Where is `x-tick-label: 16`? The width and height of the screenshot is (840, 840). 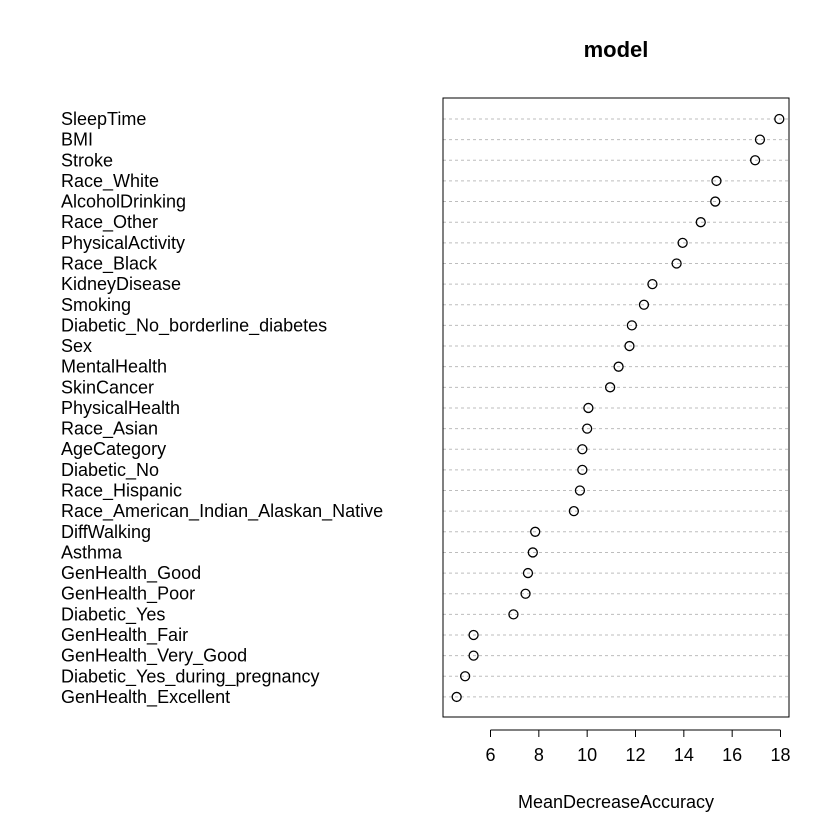 x-tick-label: 16 is located at coordinates (732, 755).